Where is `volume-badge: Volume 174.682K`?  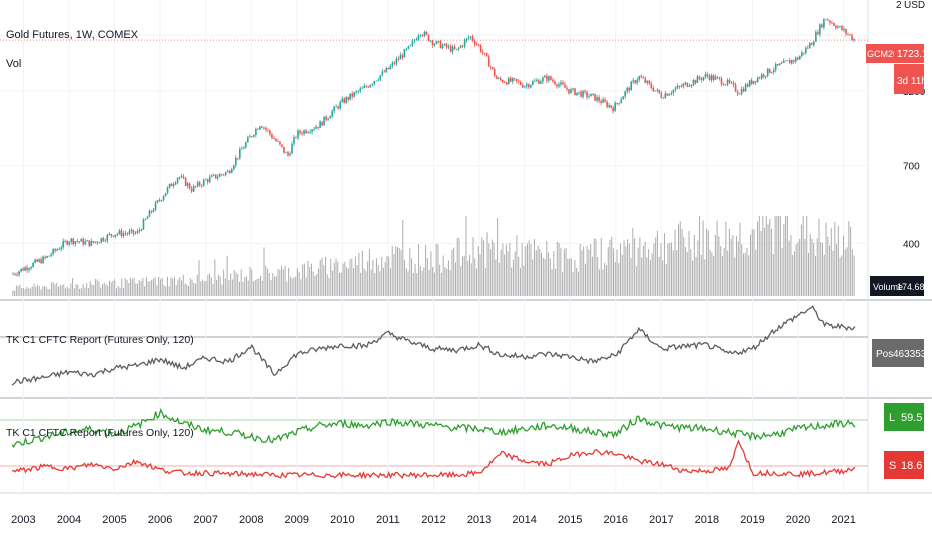
volume-badge: Volume 174.682K is located at coordinates (901, 286).